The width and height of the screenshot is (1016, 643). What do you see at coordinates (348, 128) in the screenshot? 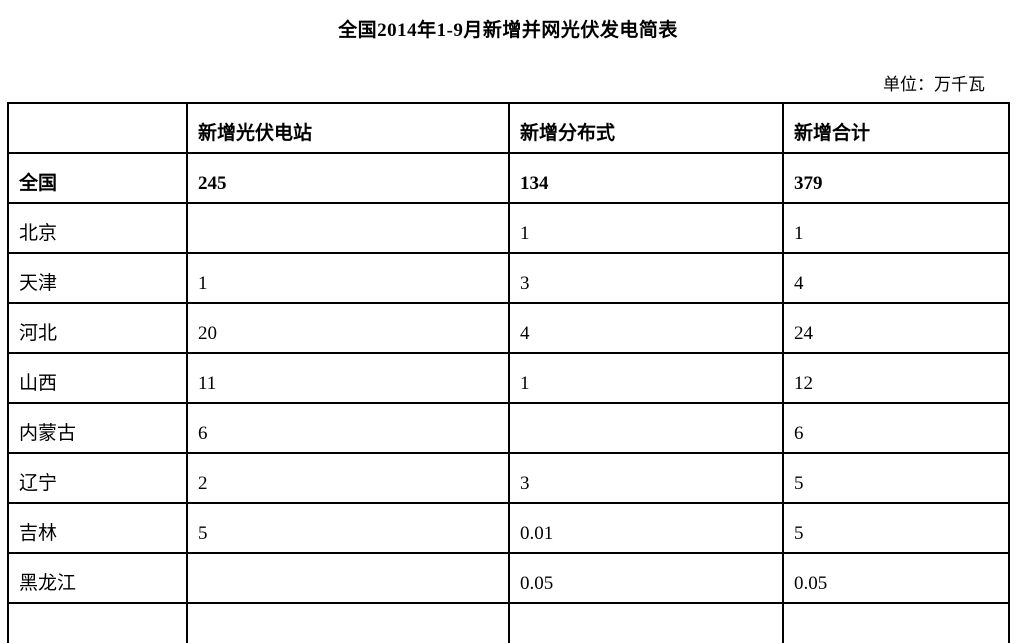
I see `header-cell-pv-station: 新增光伏电站` at bounding box center [348, 128].